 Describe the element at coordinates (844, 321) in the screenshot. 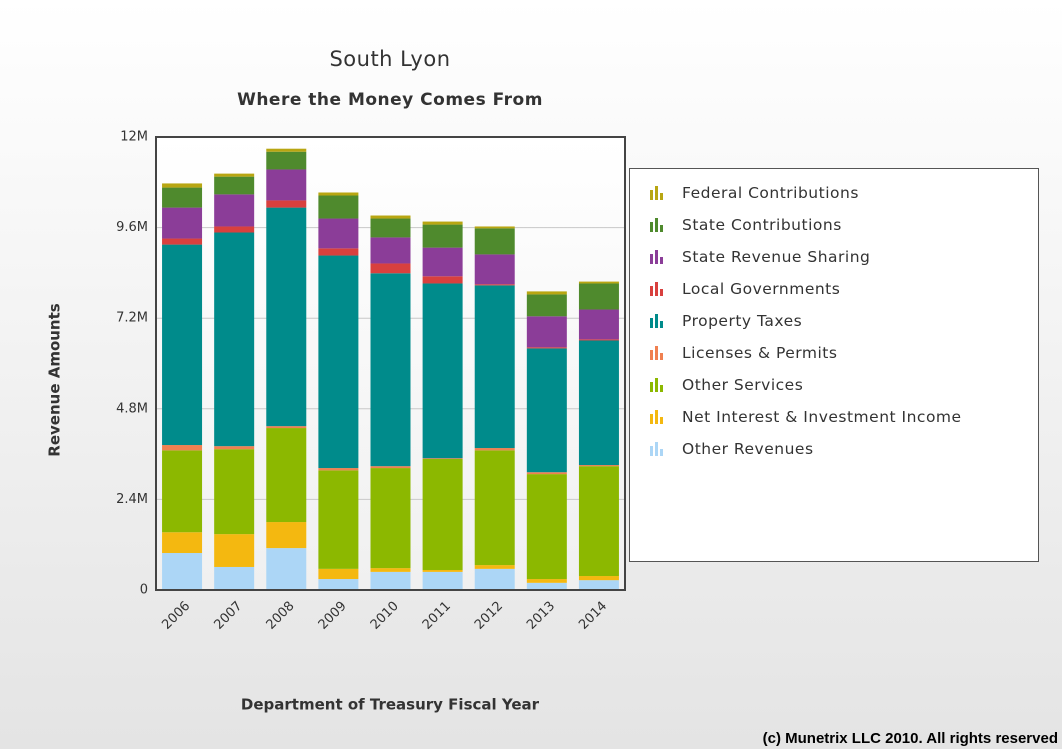

I see `legend-item: Property Taxes` at that location.